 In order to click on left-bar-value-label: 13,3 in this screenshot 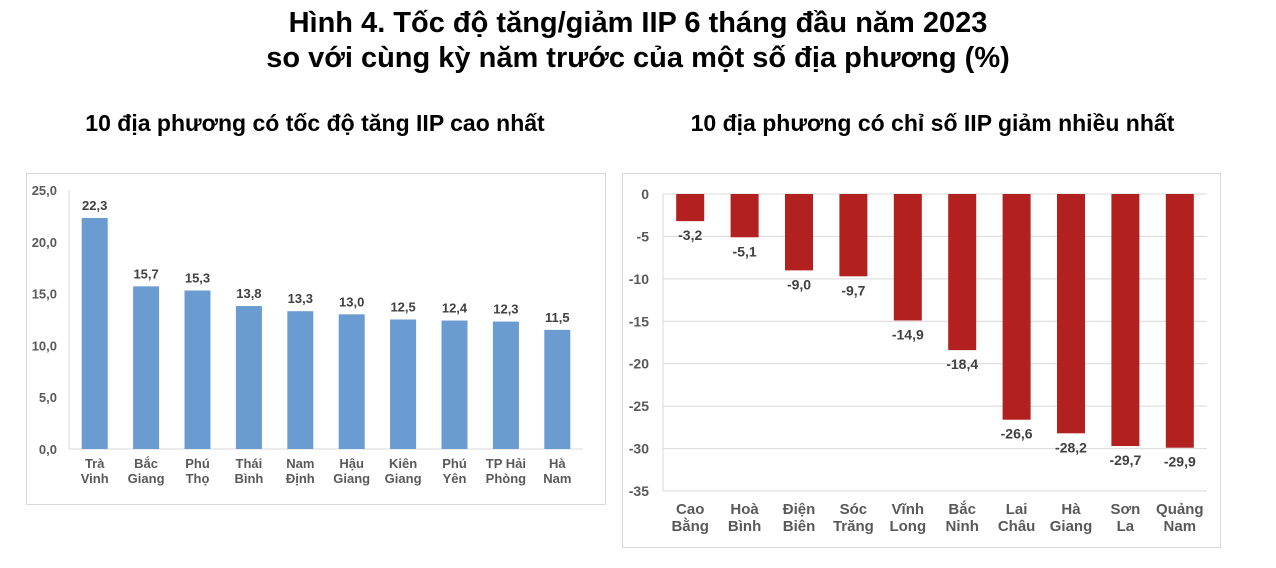, I will do `click(300, 298)`.